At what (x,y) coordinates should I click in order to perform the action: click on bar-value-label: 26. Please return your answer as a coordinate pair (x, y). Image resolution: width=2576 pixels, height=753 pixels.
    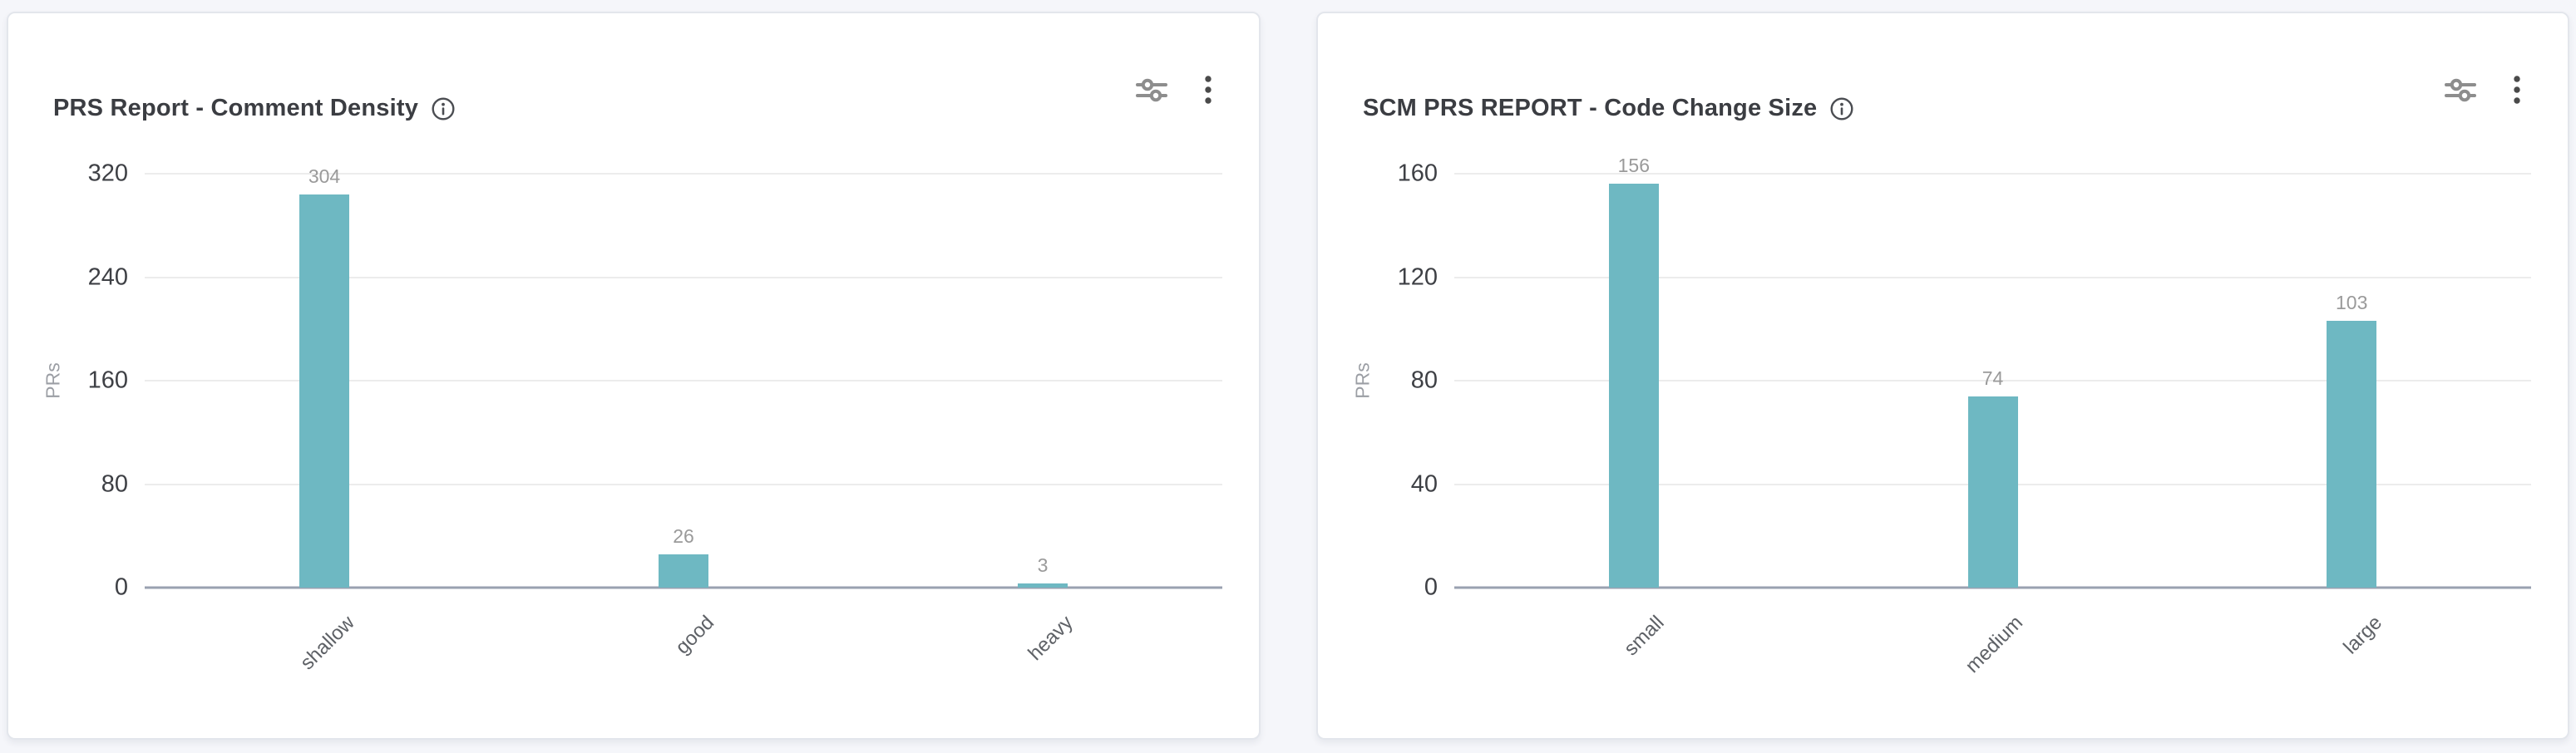
    Looking at the image, I should click on (683, 536).